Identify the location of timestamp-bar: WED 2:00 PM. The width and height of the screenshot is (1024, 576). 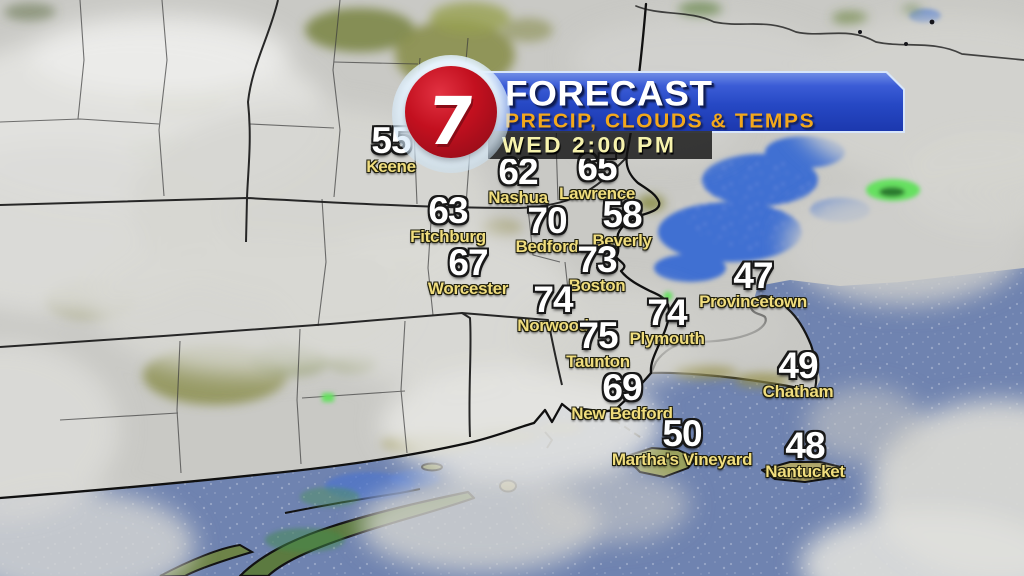
(600, 145).